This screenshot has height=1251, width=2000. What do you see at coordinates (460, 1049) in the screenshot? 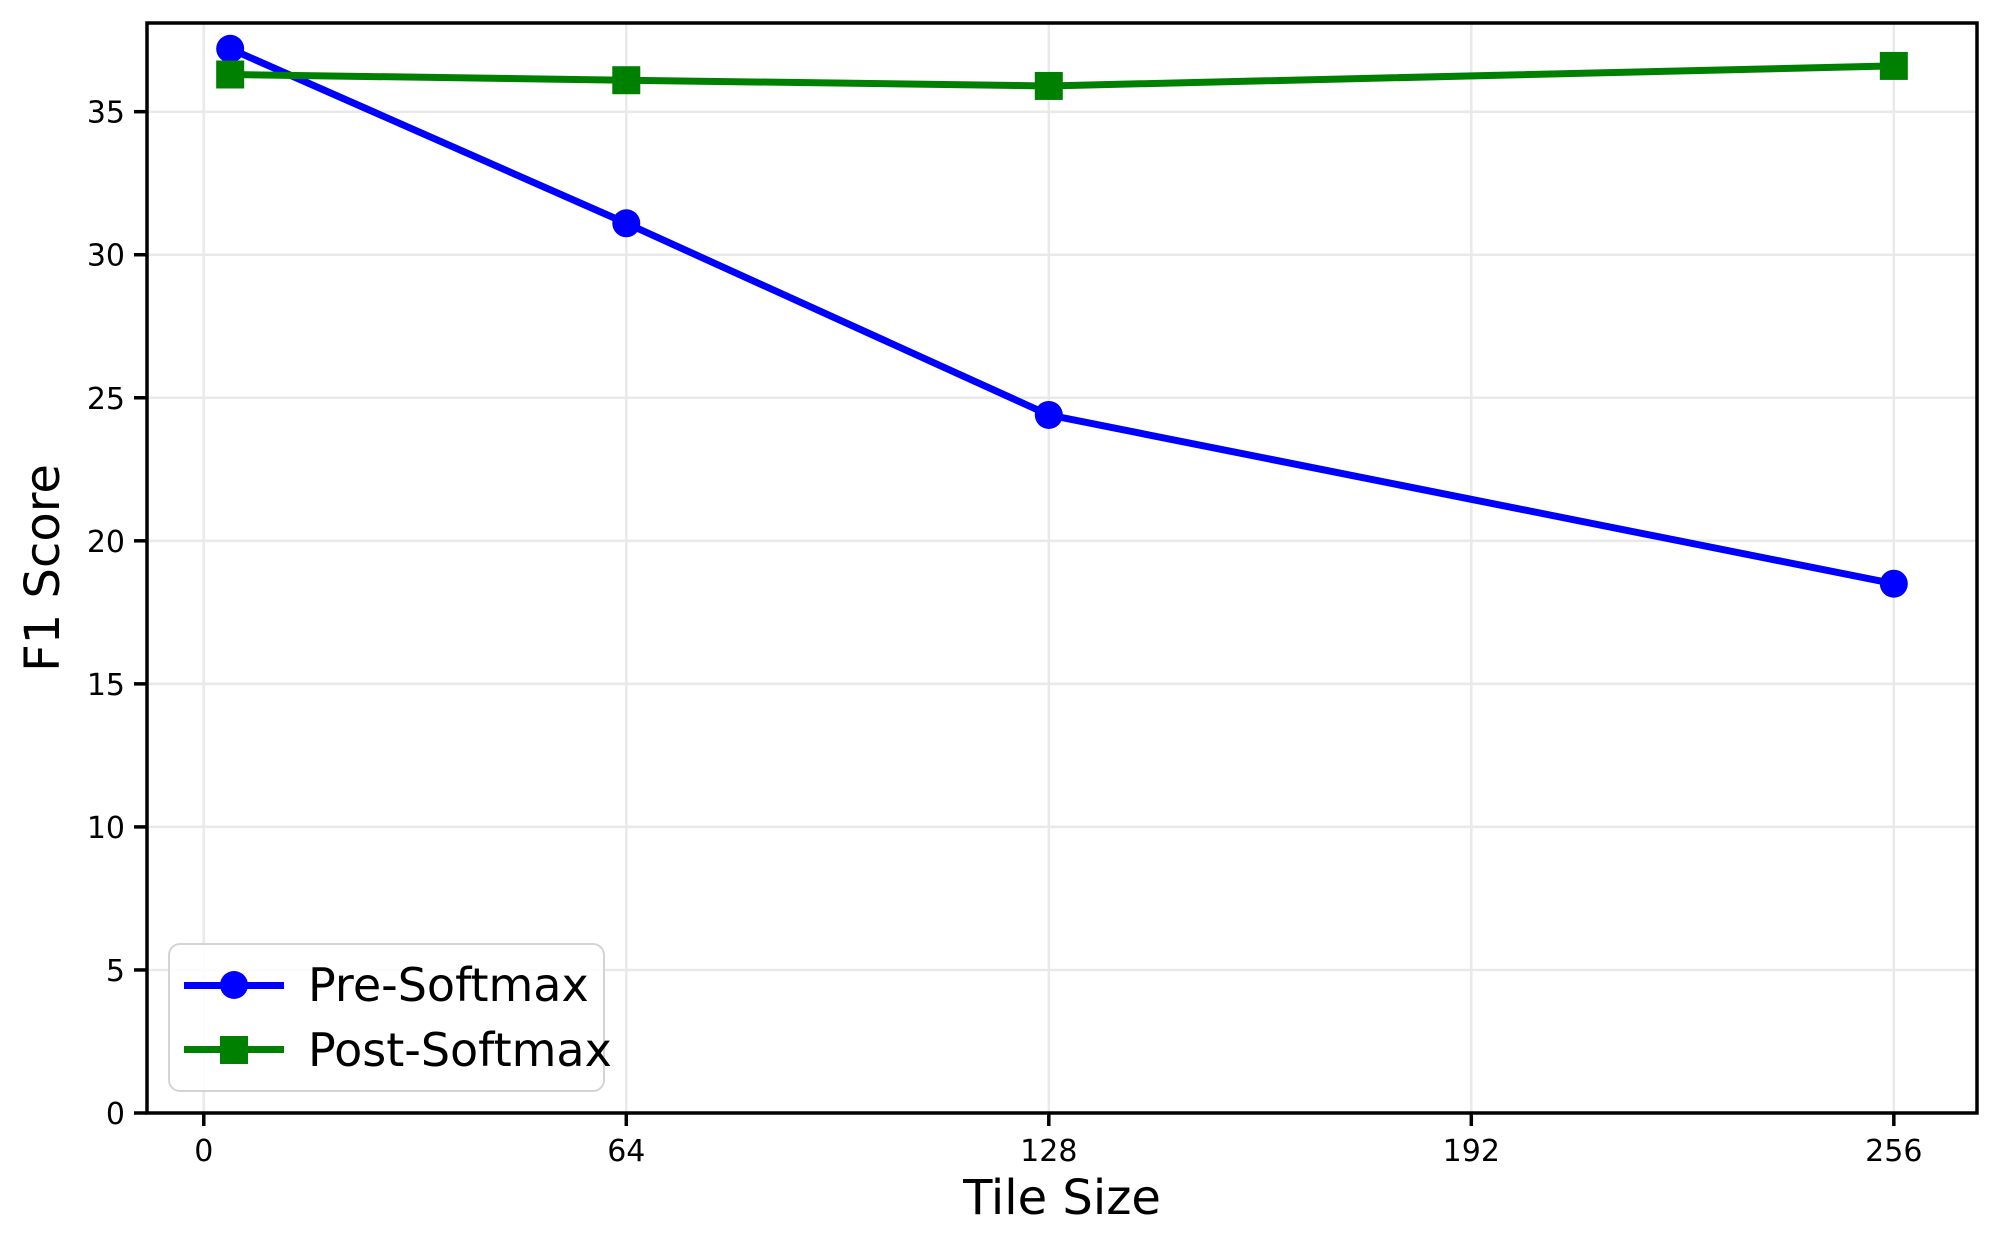
I see `legend-label: Post-Softmax` at bounding box center [460, 1049].